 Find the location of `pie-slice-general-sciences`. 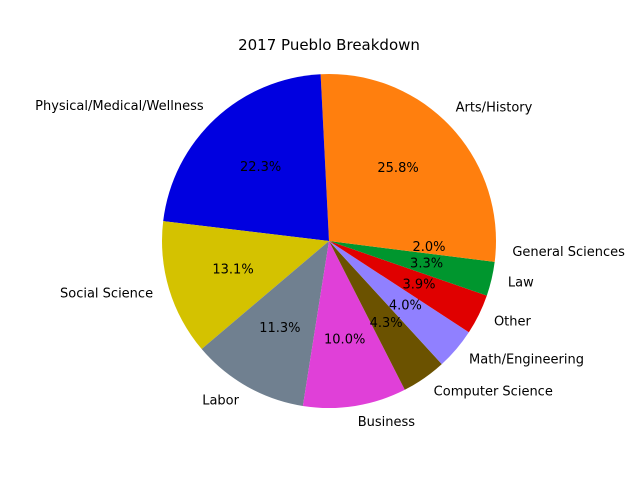

pie-slice-general-sciences is located at coordinates (412, 251).